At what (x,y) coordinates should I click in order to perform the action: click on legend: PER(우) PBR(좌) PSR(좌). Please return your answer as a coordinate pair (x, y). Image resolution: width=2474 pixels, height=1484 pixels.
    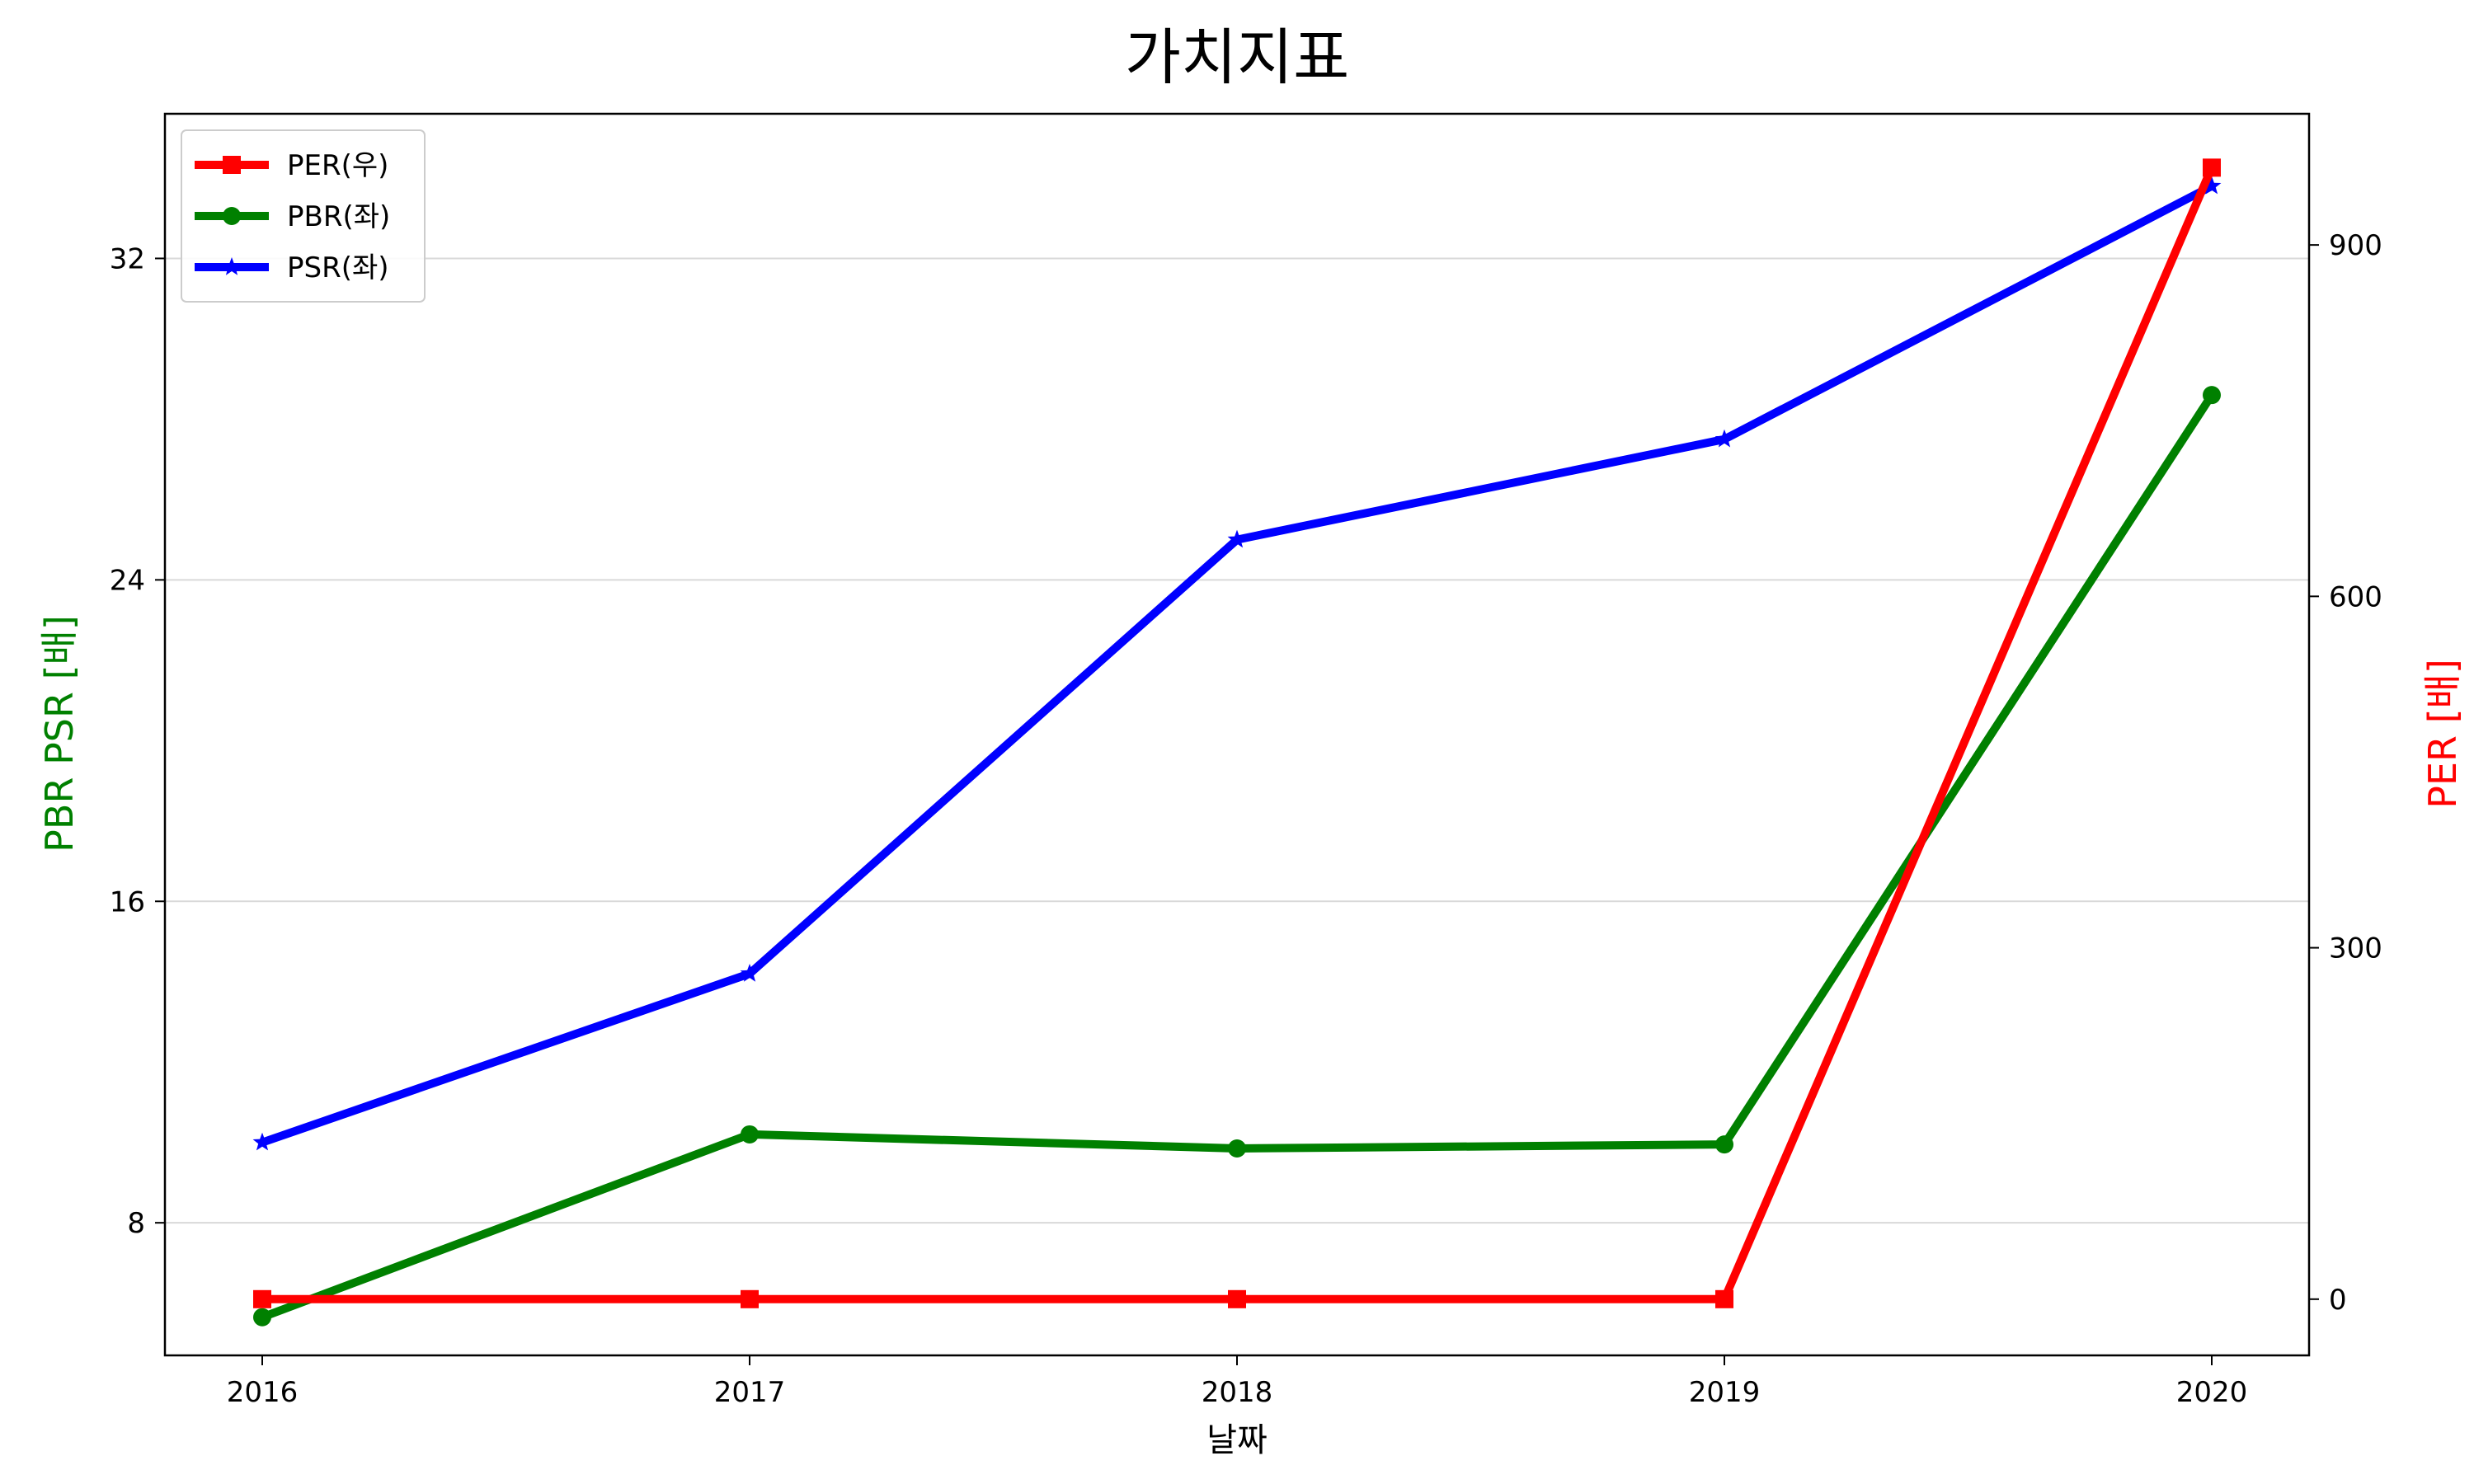
    Looking at the image, I should click on (303, 216).